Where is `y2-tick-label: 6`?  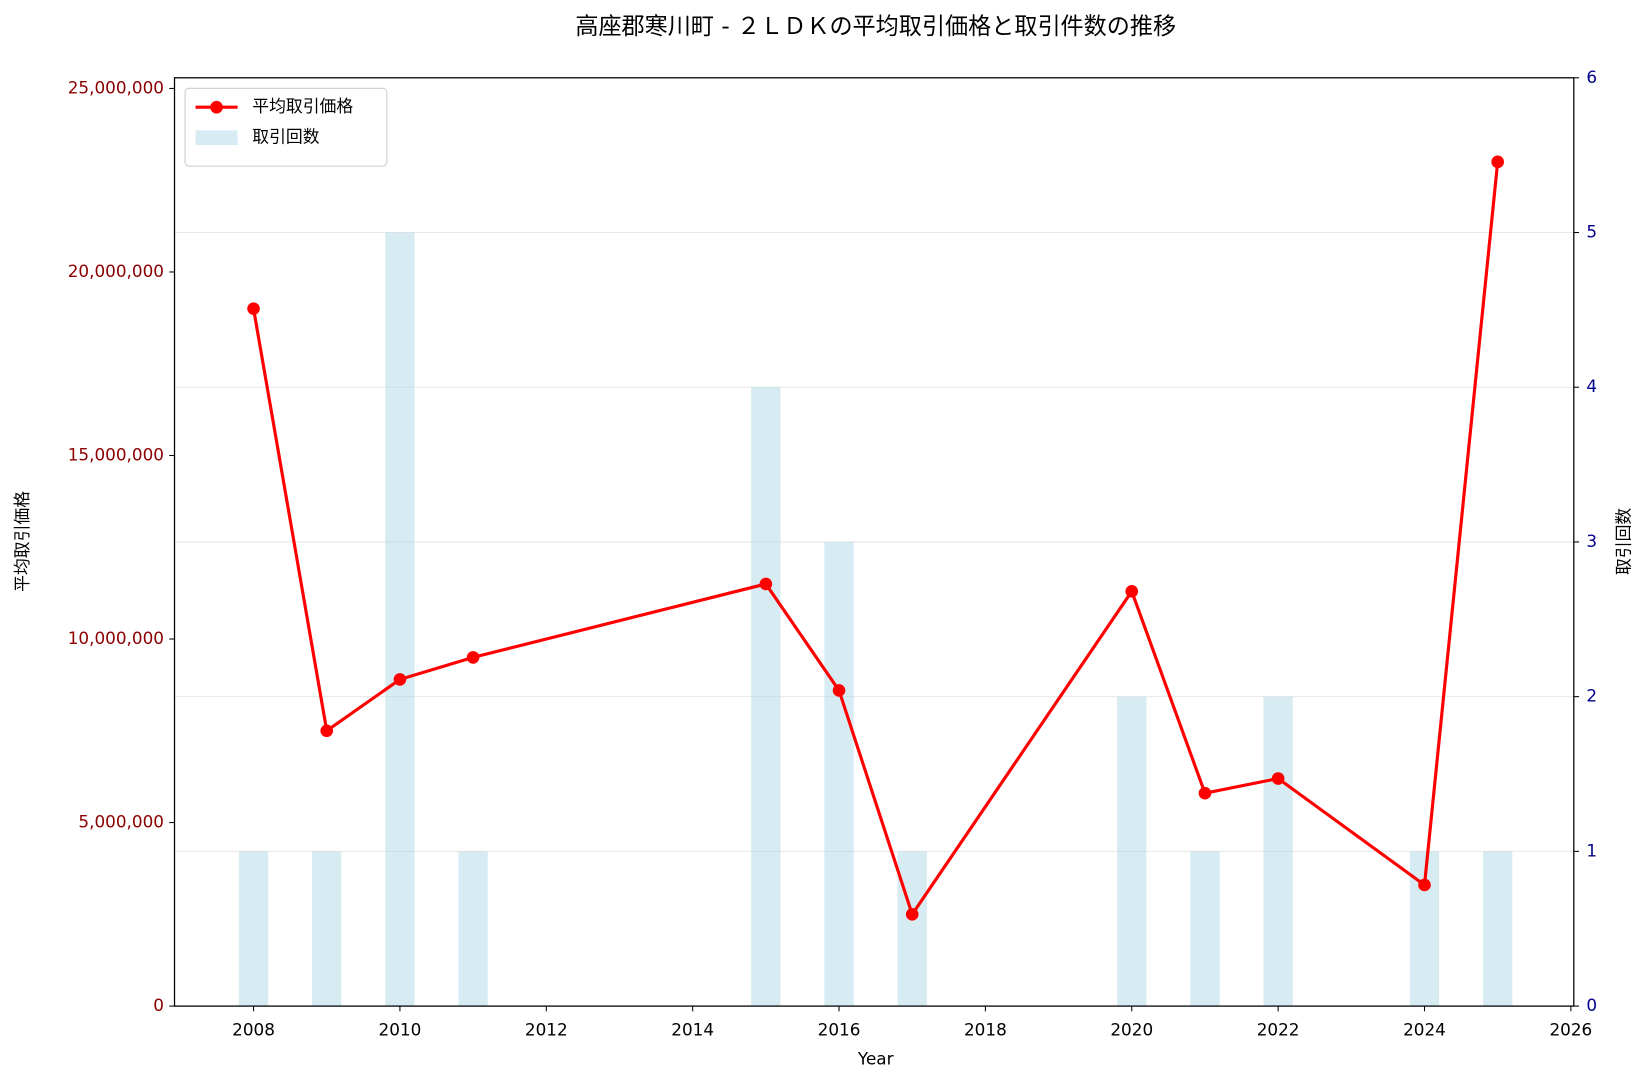
y2-tick-label: 6 is located at coordinates (1591, 77).